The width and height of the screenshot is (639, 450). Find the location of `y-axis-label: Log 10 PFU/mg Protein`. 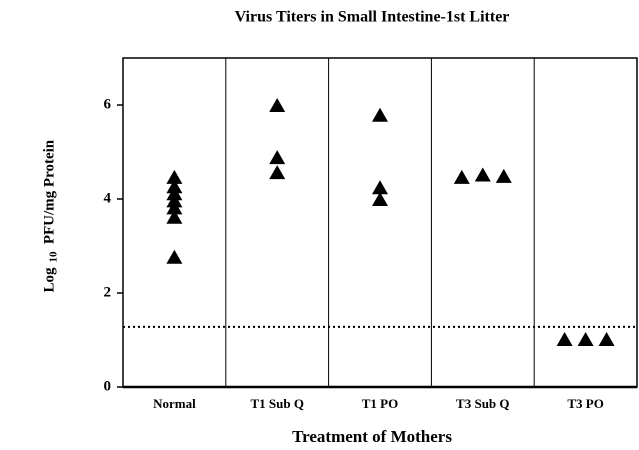

y-axis-label: Log 10 PFU/mg Protein is located at coordinates (50, 215).